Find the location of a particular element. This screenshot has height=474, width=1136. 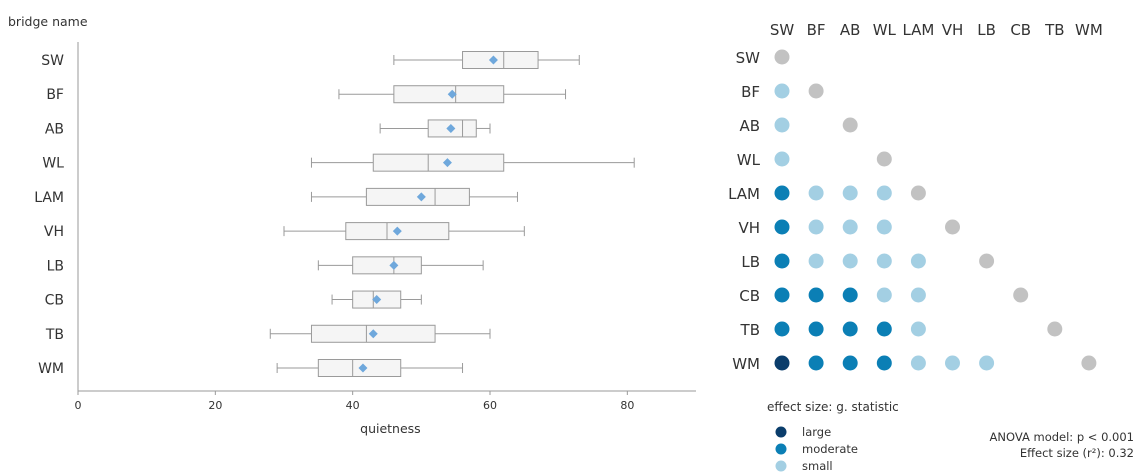

legend-label: moderate is located at coordinates (830, 449).